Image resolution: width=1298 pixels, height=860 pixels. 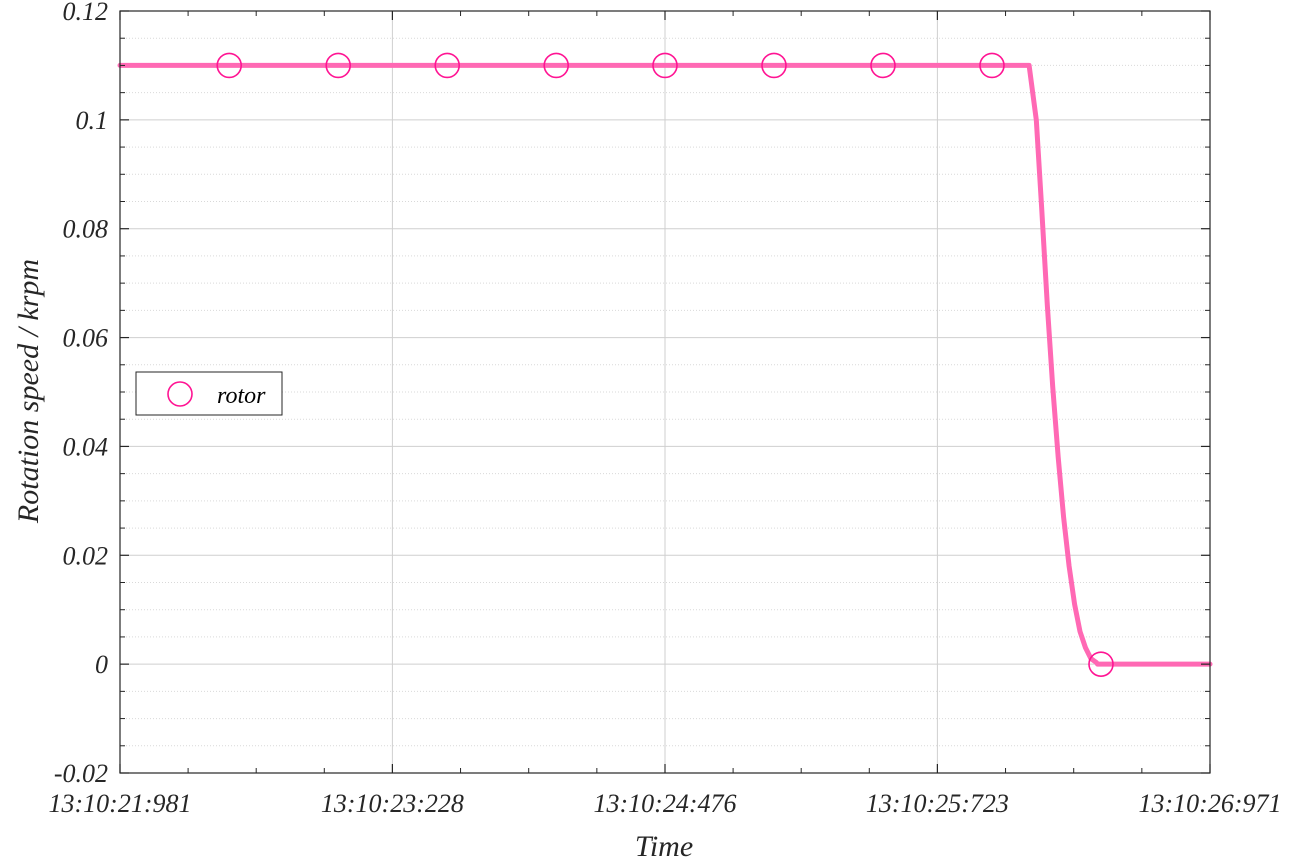 I want to click on x-tick-label: 13:10:24:476, so click(x=665, y=803).